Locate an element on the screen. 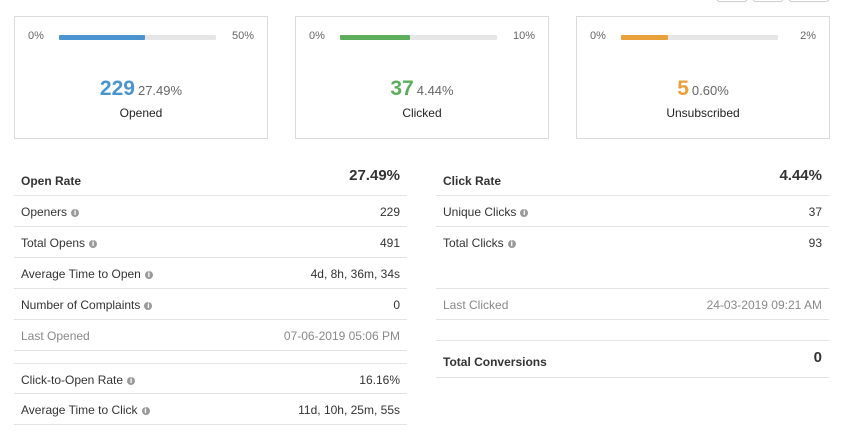  clicked-count: 37 is located at coordinates (402, 88).